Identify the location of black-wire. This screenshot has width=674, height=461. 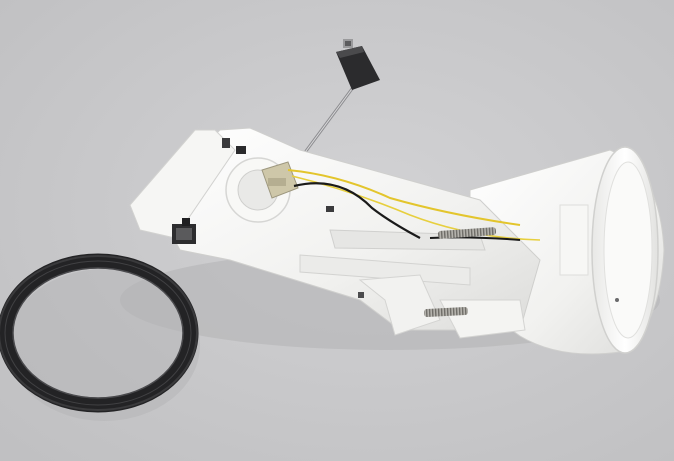
(407, 211).